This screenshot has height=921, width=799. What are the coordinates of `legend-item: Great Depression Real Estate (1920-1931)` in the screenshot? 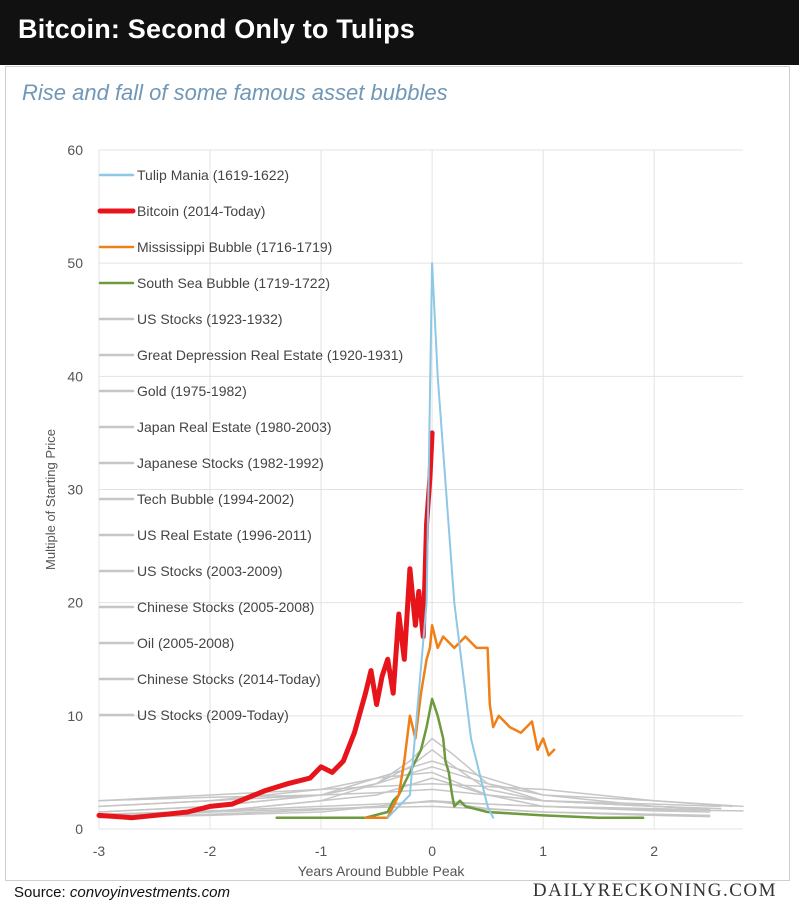 It's located at (250, 355).